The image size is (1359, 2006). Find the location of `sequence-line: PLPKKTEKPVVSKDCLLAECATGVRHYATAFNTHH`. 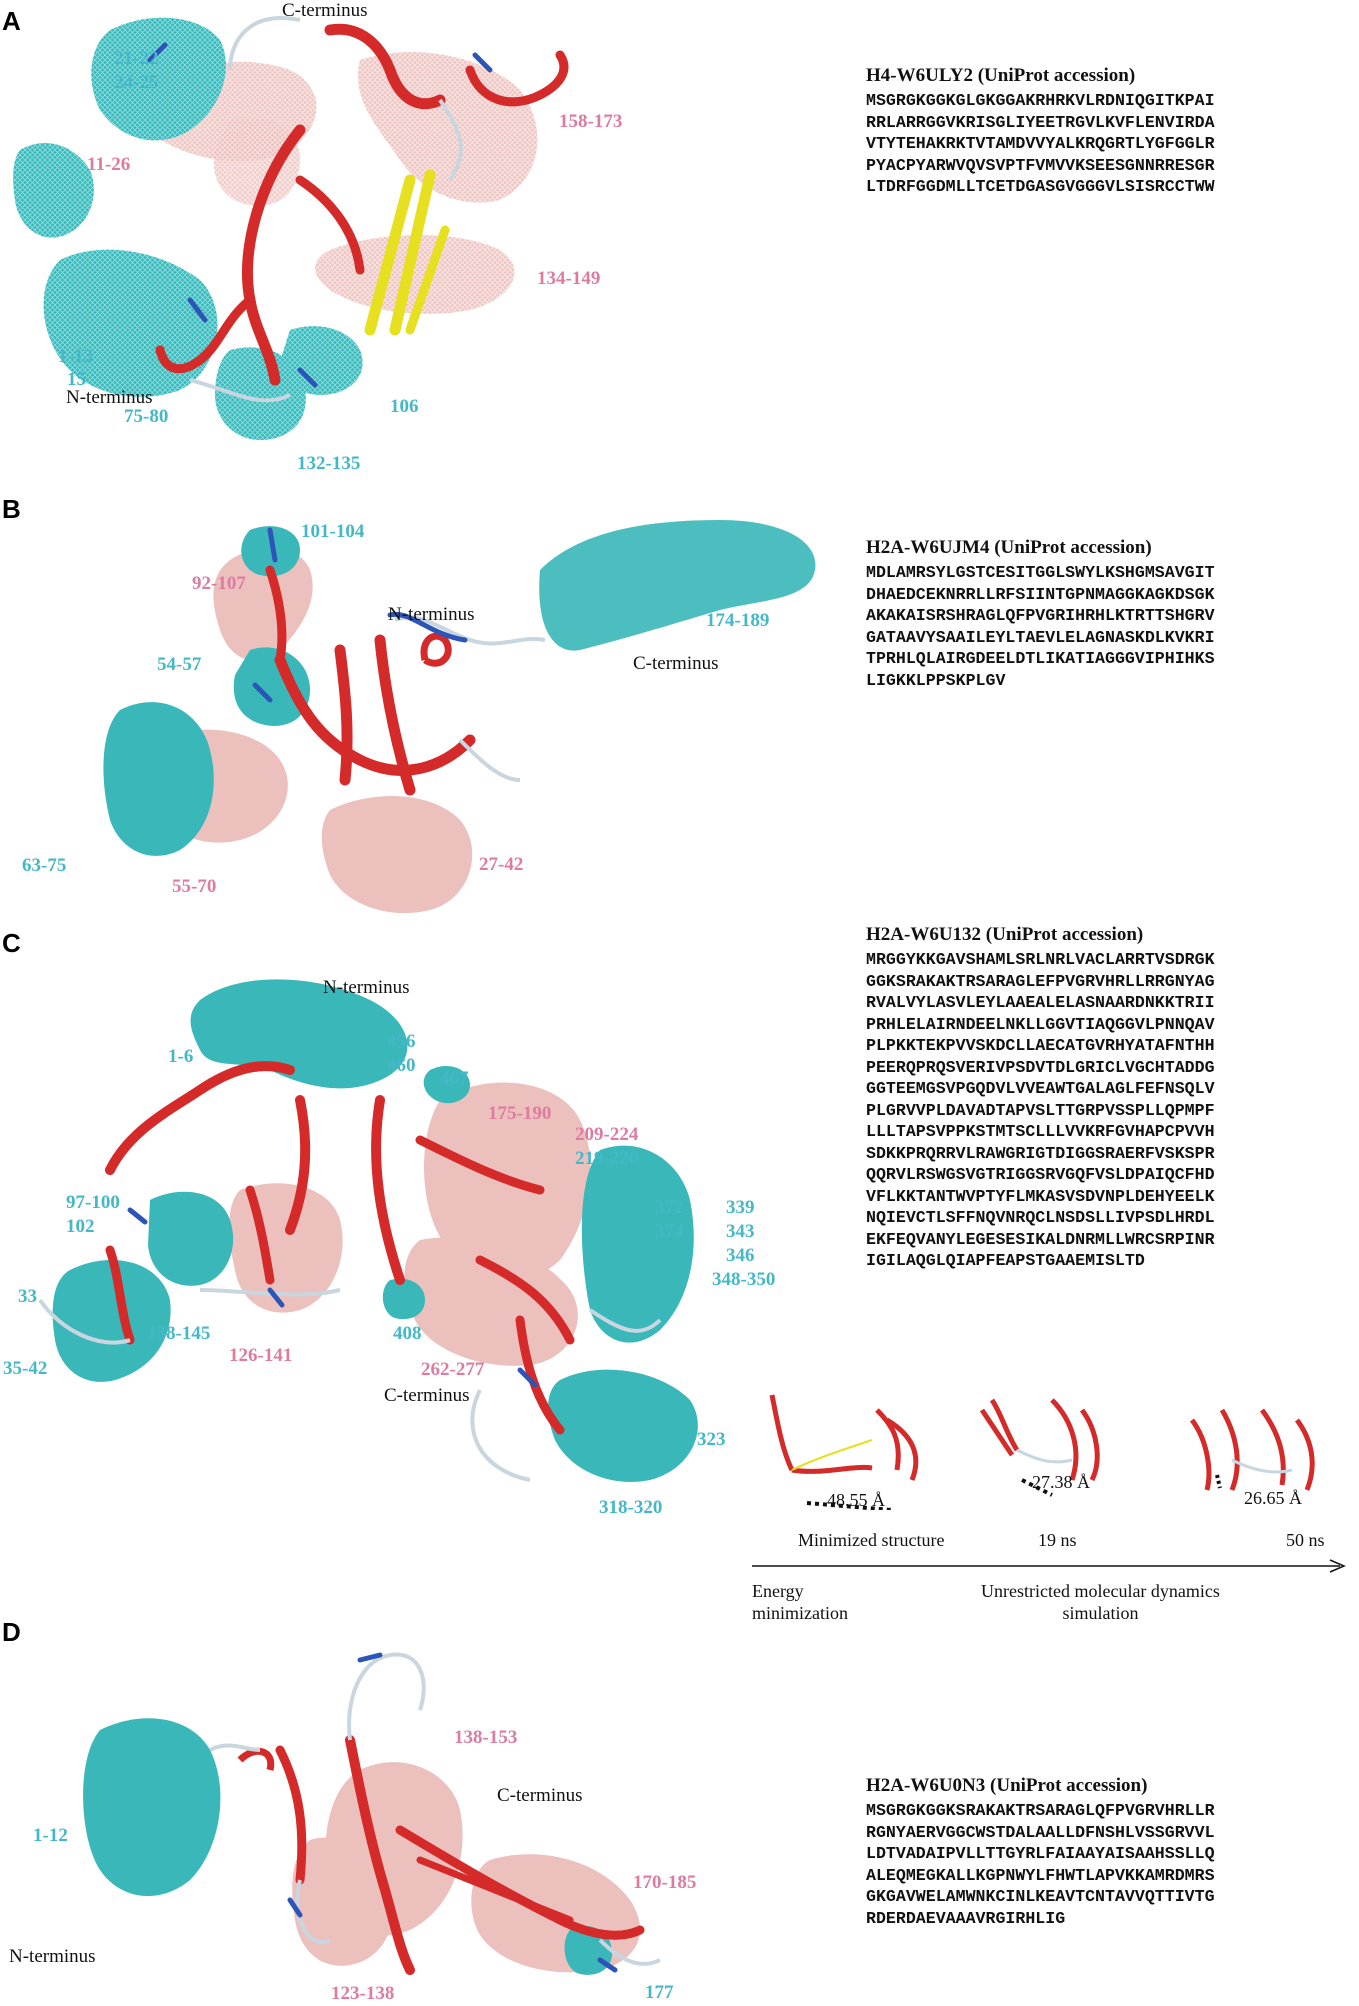

sequence-line: PLPKKTEKPVVSKDCLLAECATGVRHYATAFNTHH is located at coordinates (1040, 1045).